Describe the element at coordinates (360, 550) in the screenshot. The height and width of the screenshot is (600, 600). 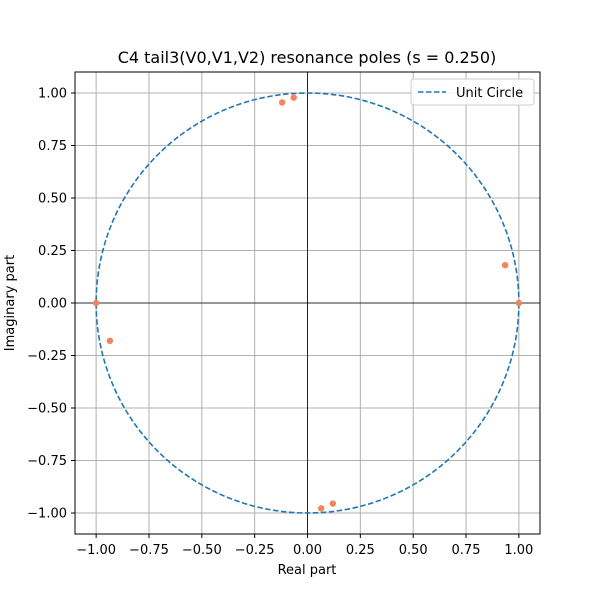
I see `x-tick-label-5: 0.25` at that location.